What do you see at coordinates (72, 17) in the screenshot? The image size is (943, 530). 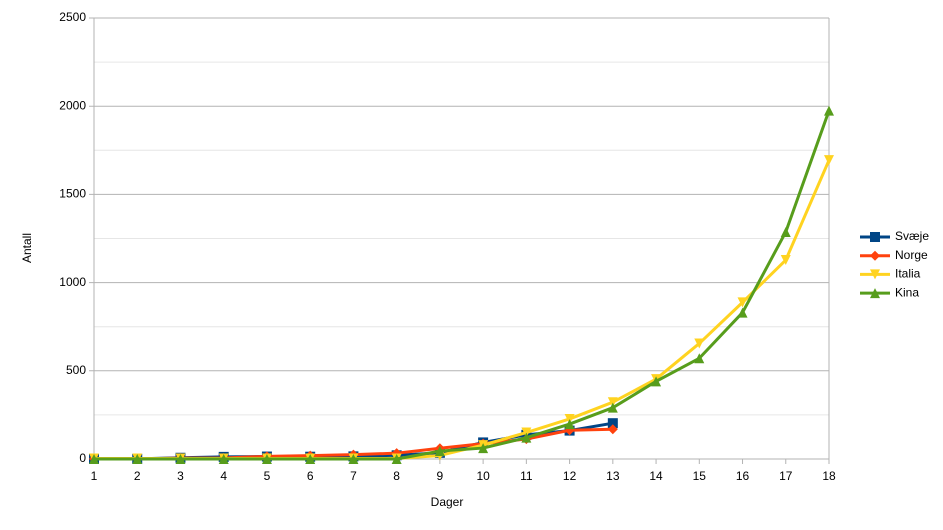 I see `y-tick-label: 2500` at bounding box center [72, 17].